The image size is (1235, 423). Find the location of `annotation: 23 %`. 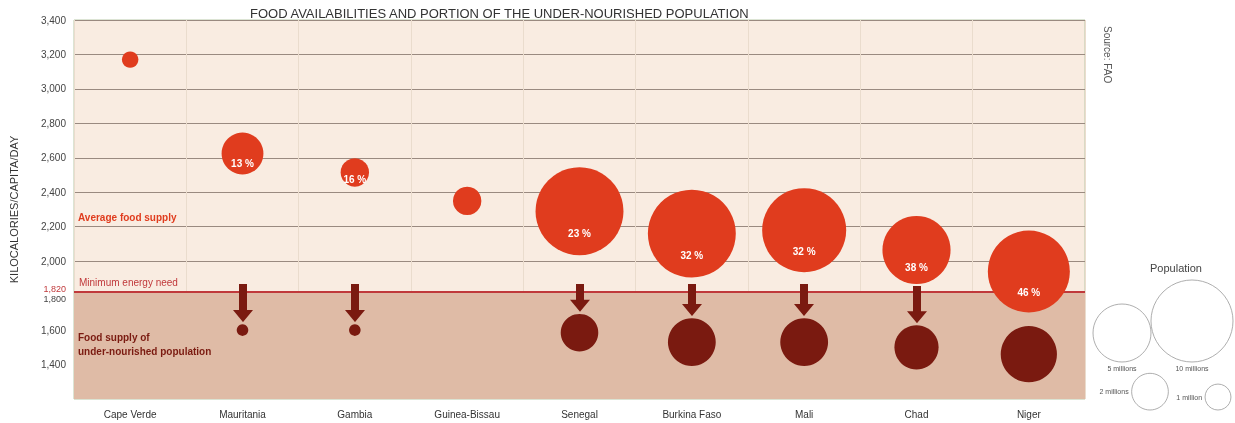

annotation: 23 % is located at coordinates (579, 233).